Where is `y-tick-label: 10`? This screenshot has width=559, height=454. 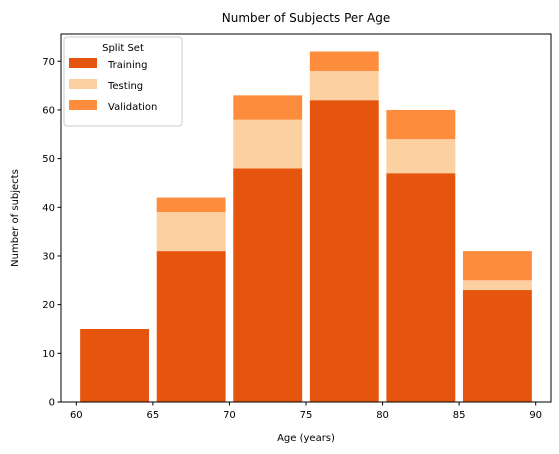
y-tick-label: 10 is located at coordinates (48, 354).